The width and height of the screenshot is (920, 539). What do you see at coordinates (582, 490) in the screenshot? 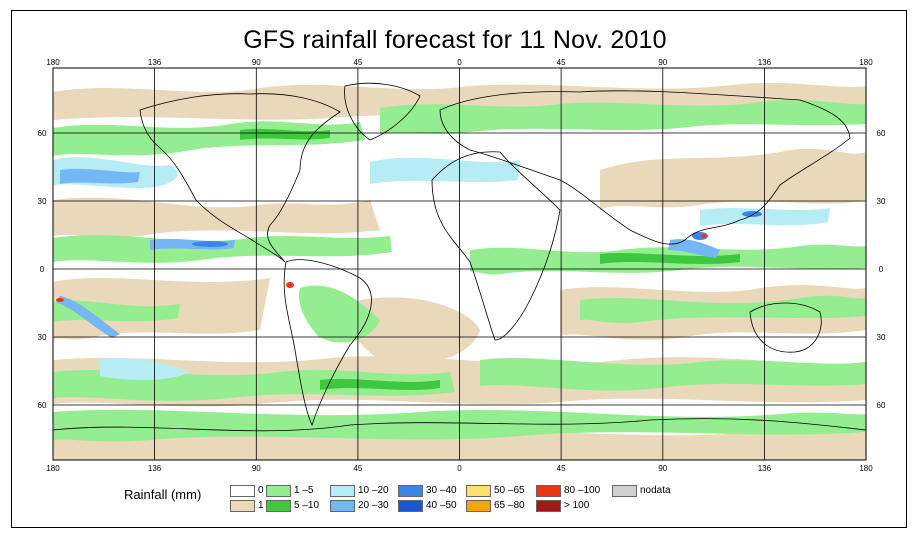
I see `legend-label: 80 –100` at bounding box center [582, 490].